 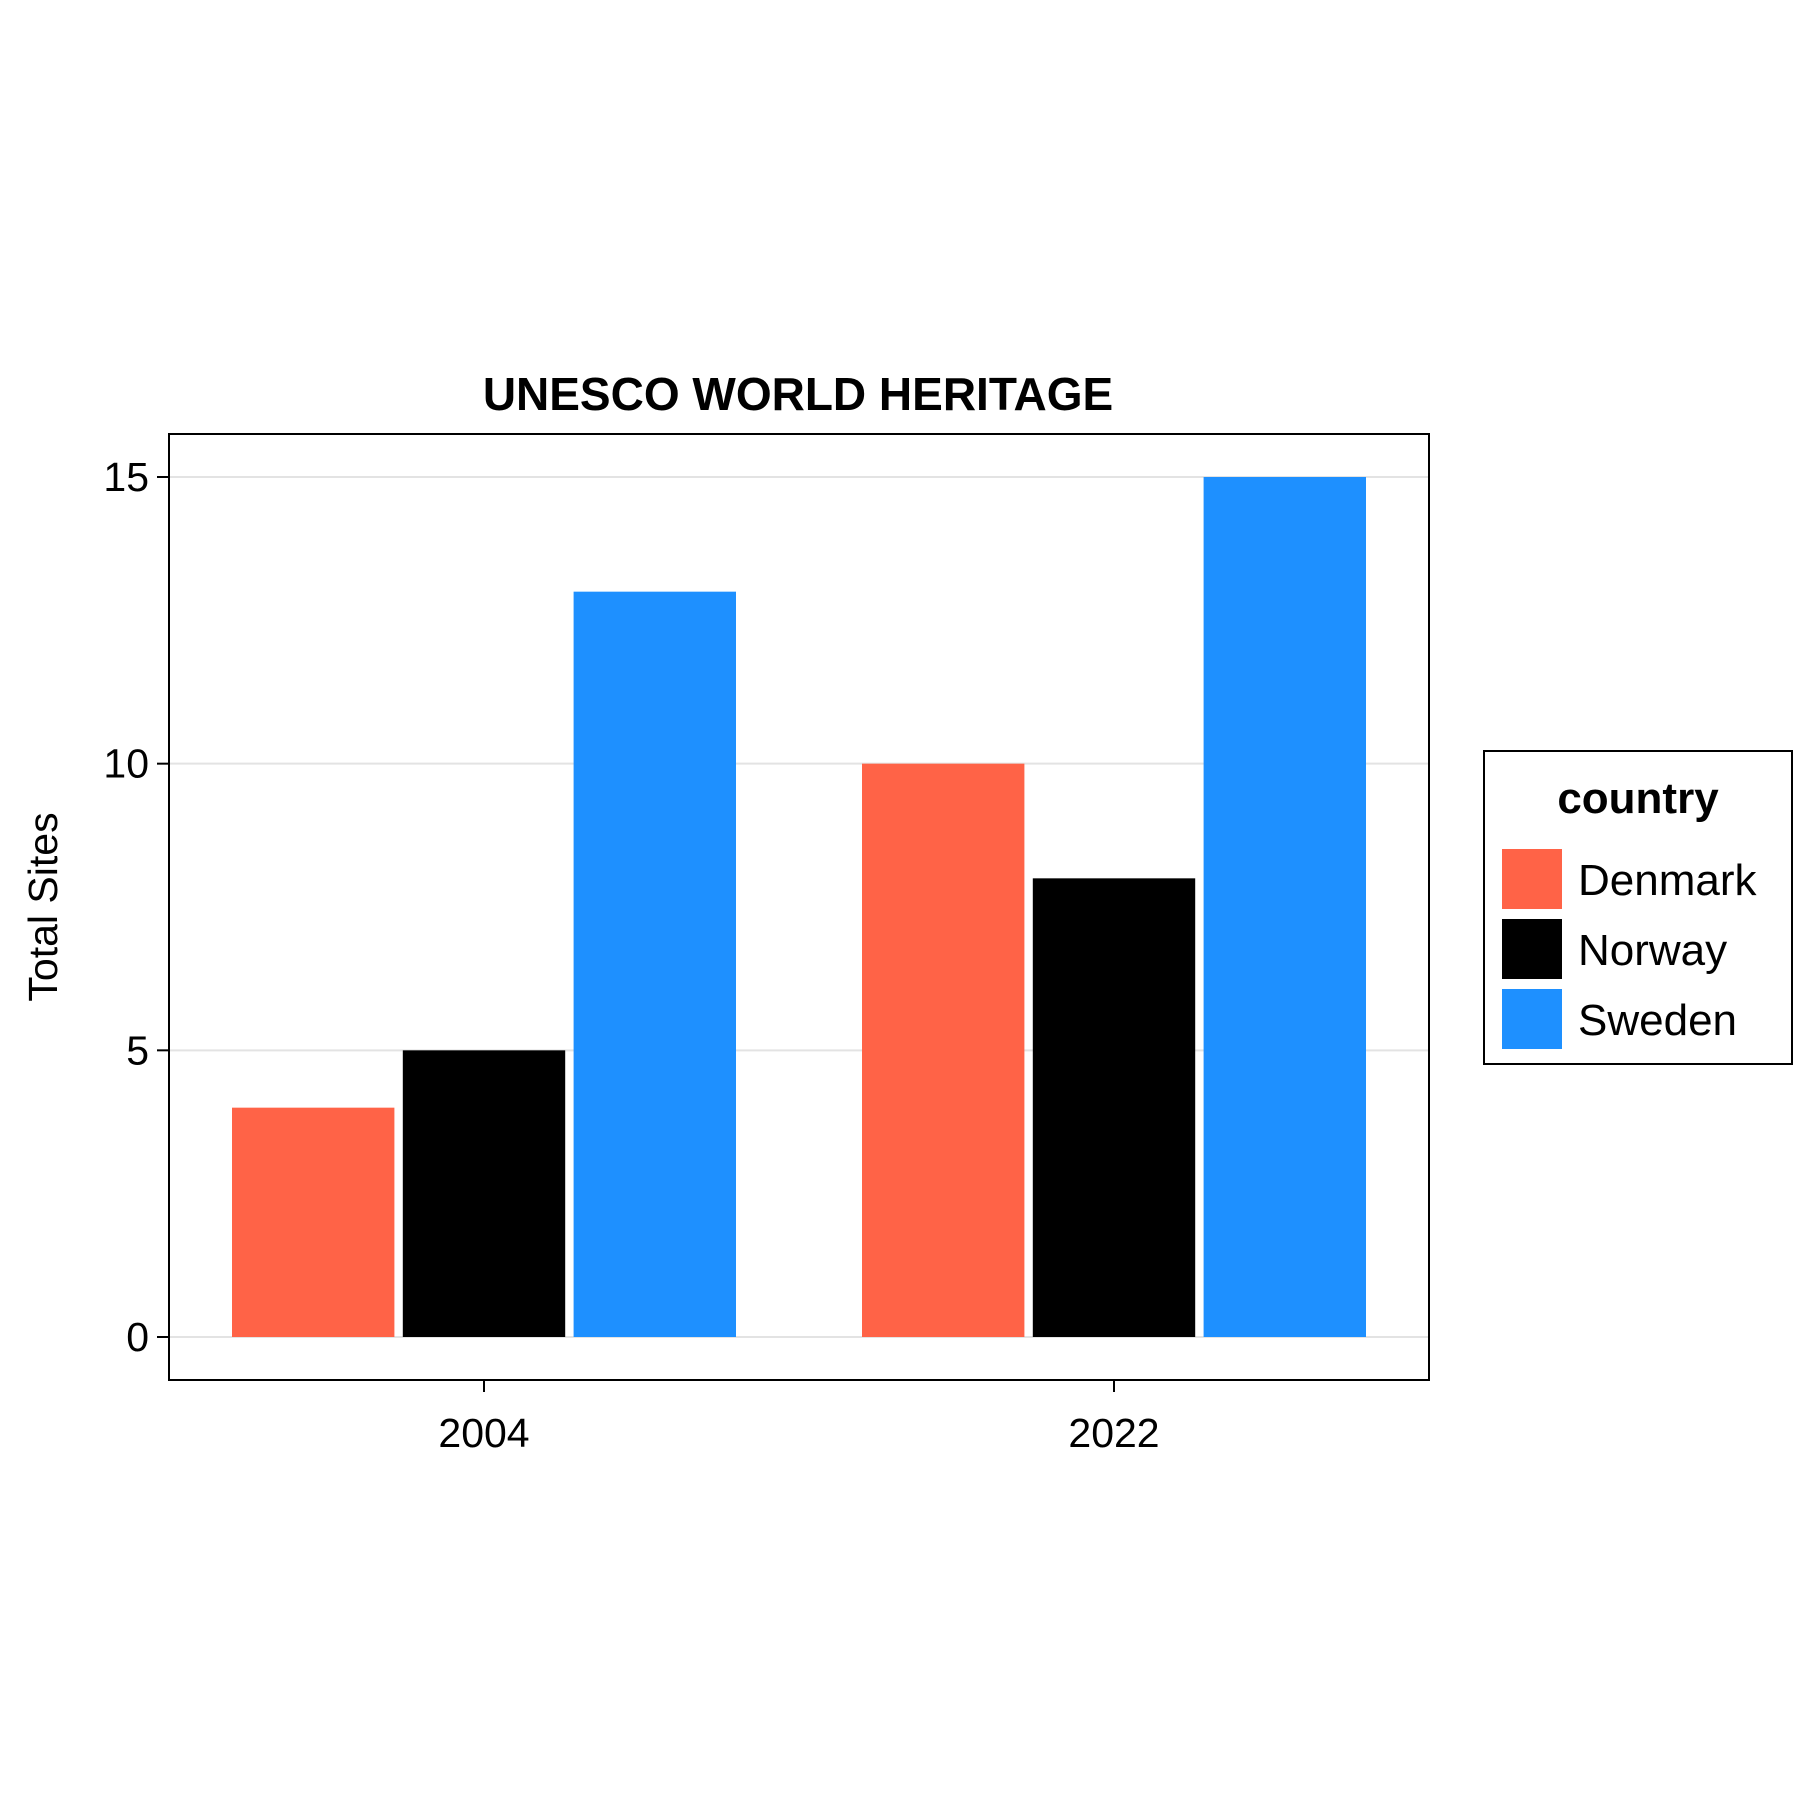 I want to click on y-tick-label: 5, so click(x=137, y=1050).